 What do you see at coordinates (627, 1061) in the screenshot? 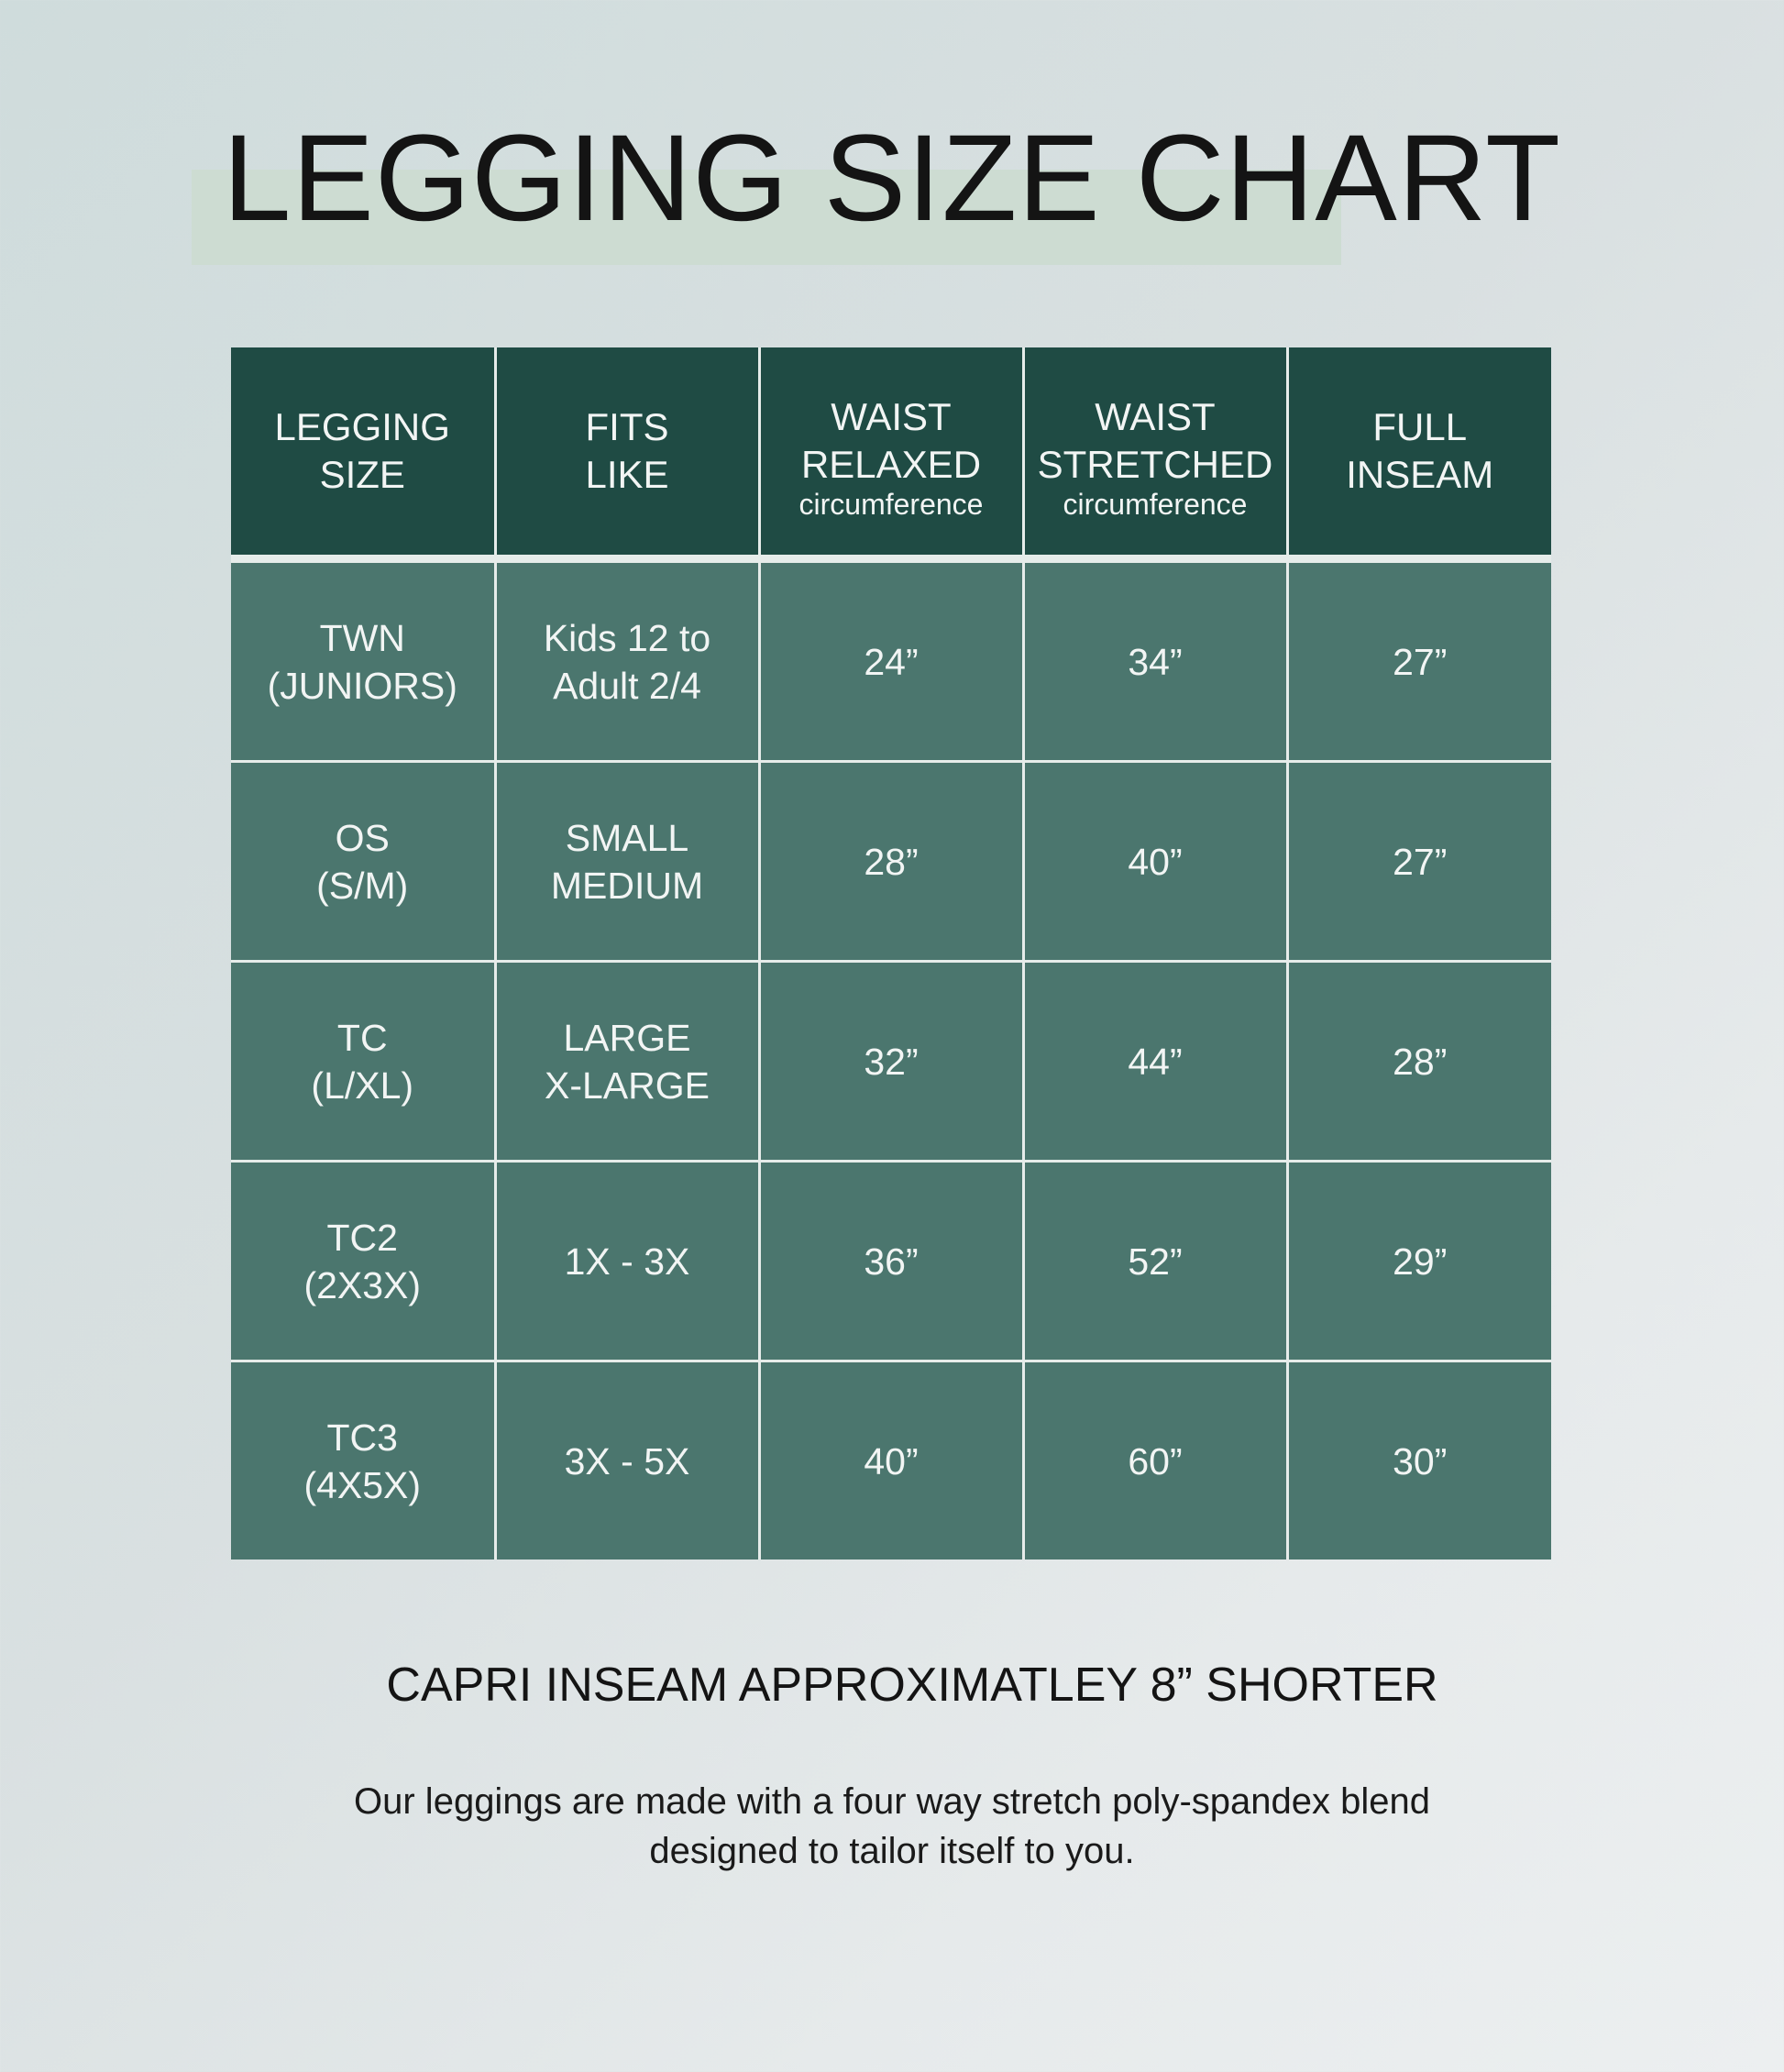
I see `cell-fits-like: LARGE X-LARGE` at bounding box center [627, 1061].